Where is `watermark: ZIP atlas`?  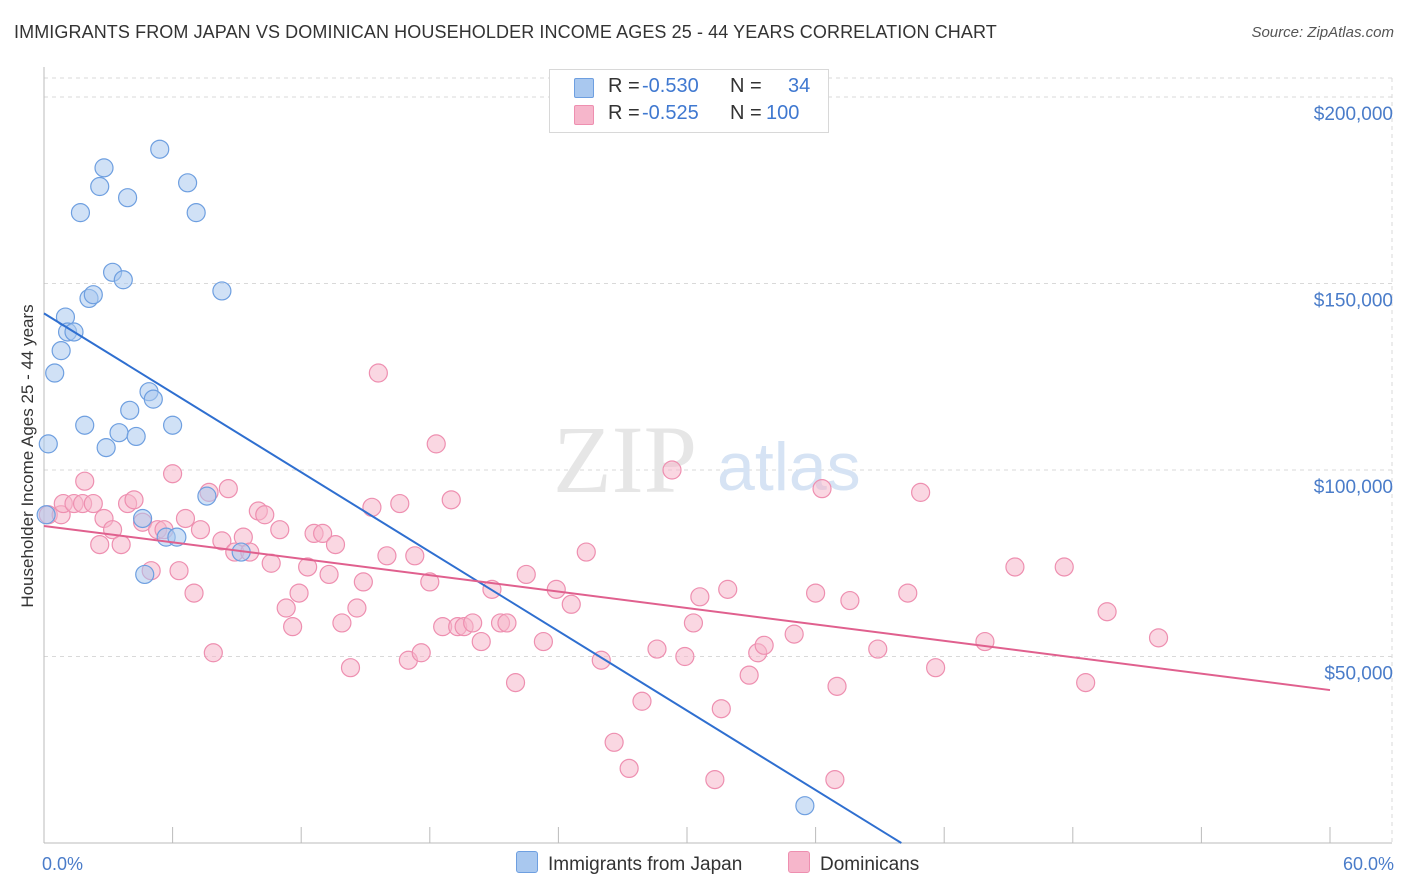
watermark: ZIP atlas is located at coordinates (707, 459).